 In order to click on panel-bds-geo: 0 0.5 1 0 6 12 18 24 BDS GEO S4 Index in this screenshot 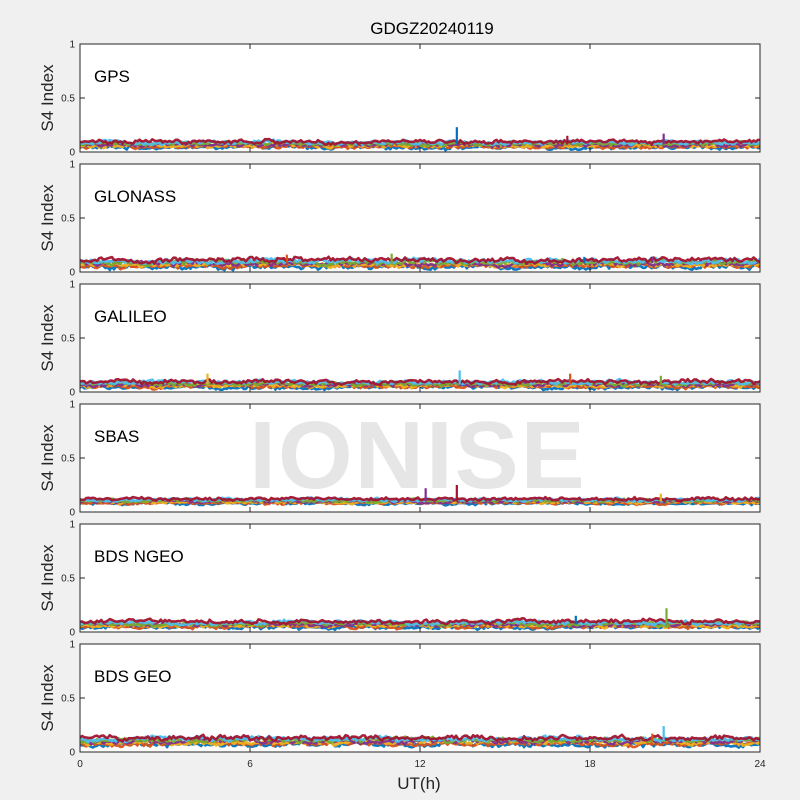, I will do `click(402, 705)`.